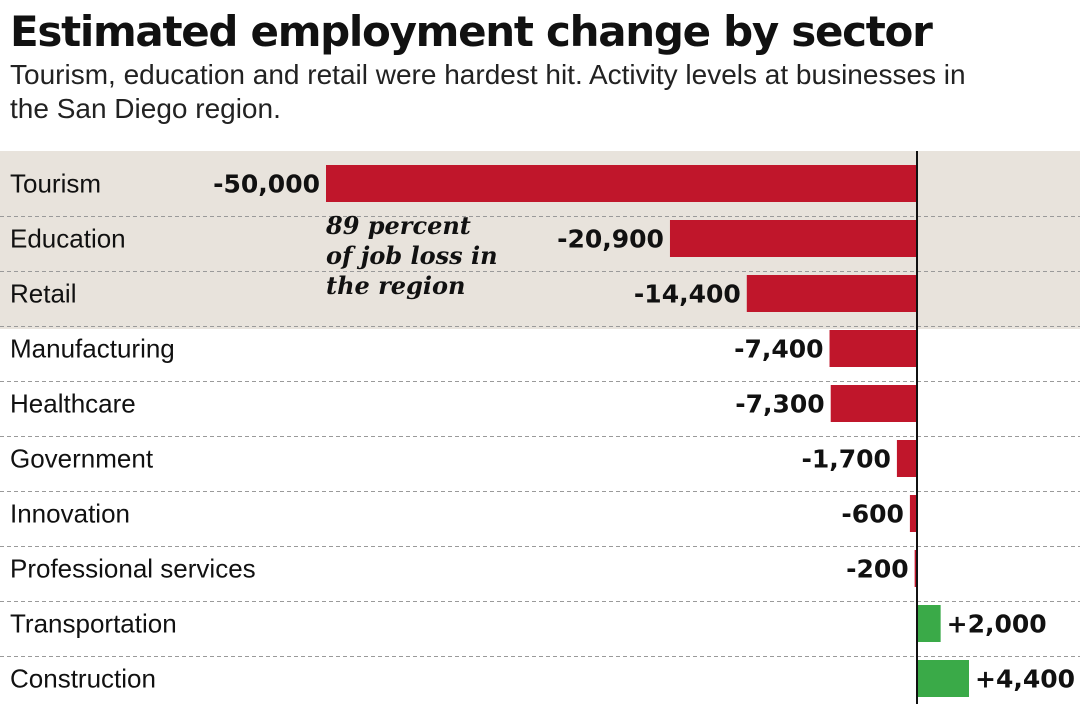 The image size is (1080, 724). What do you see at coordinates (913, 513) in the screenshot?
I see `bar-innovation` at bounding box center [913, 513].